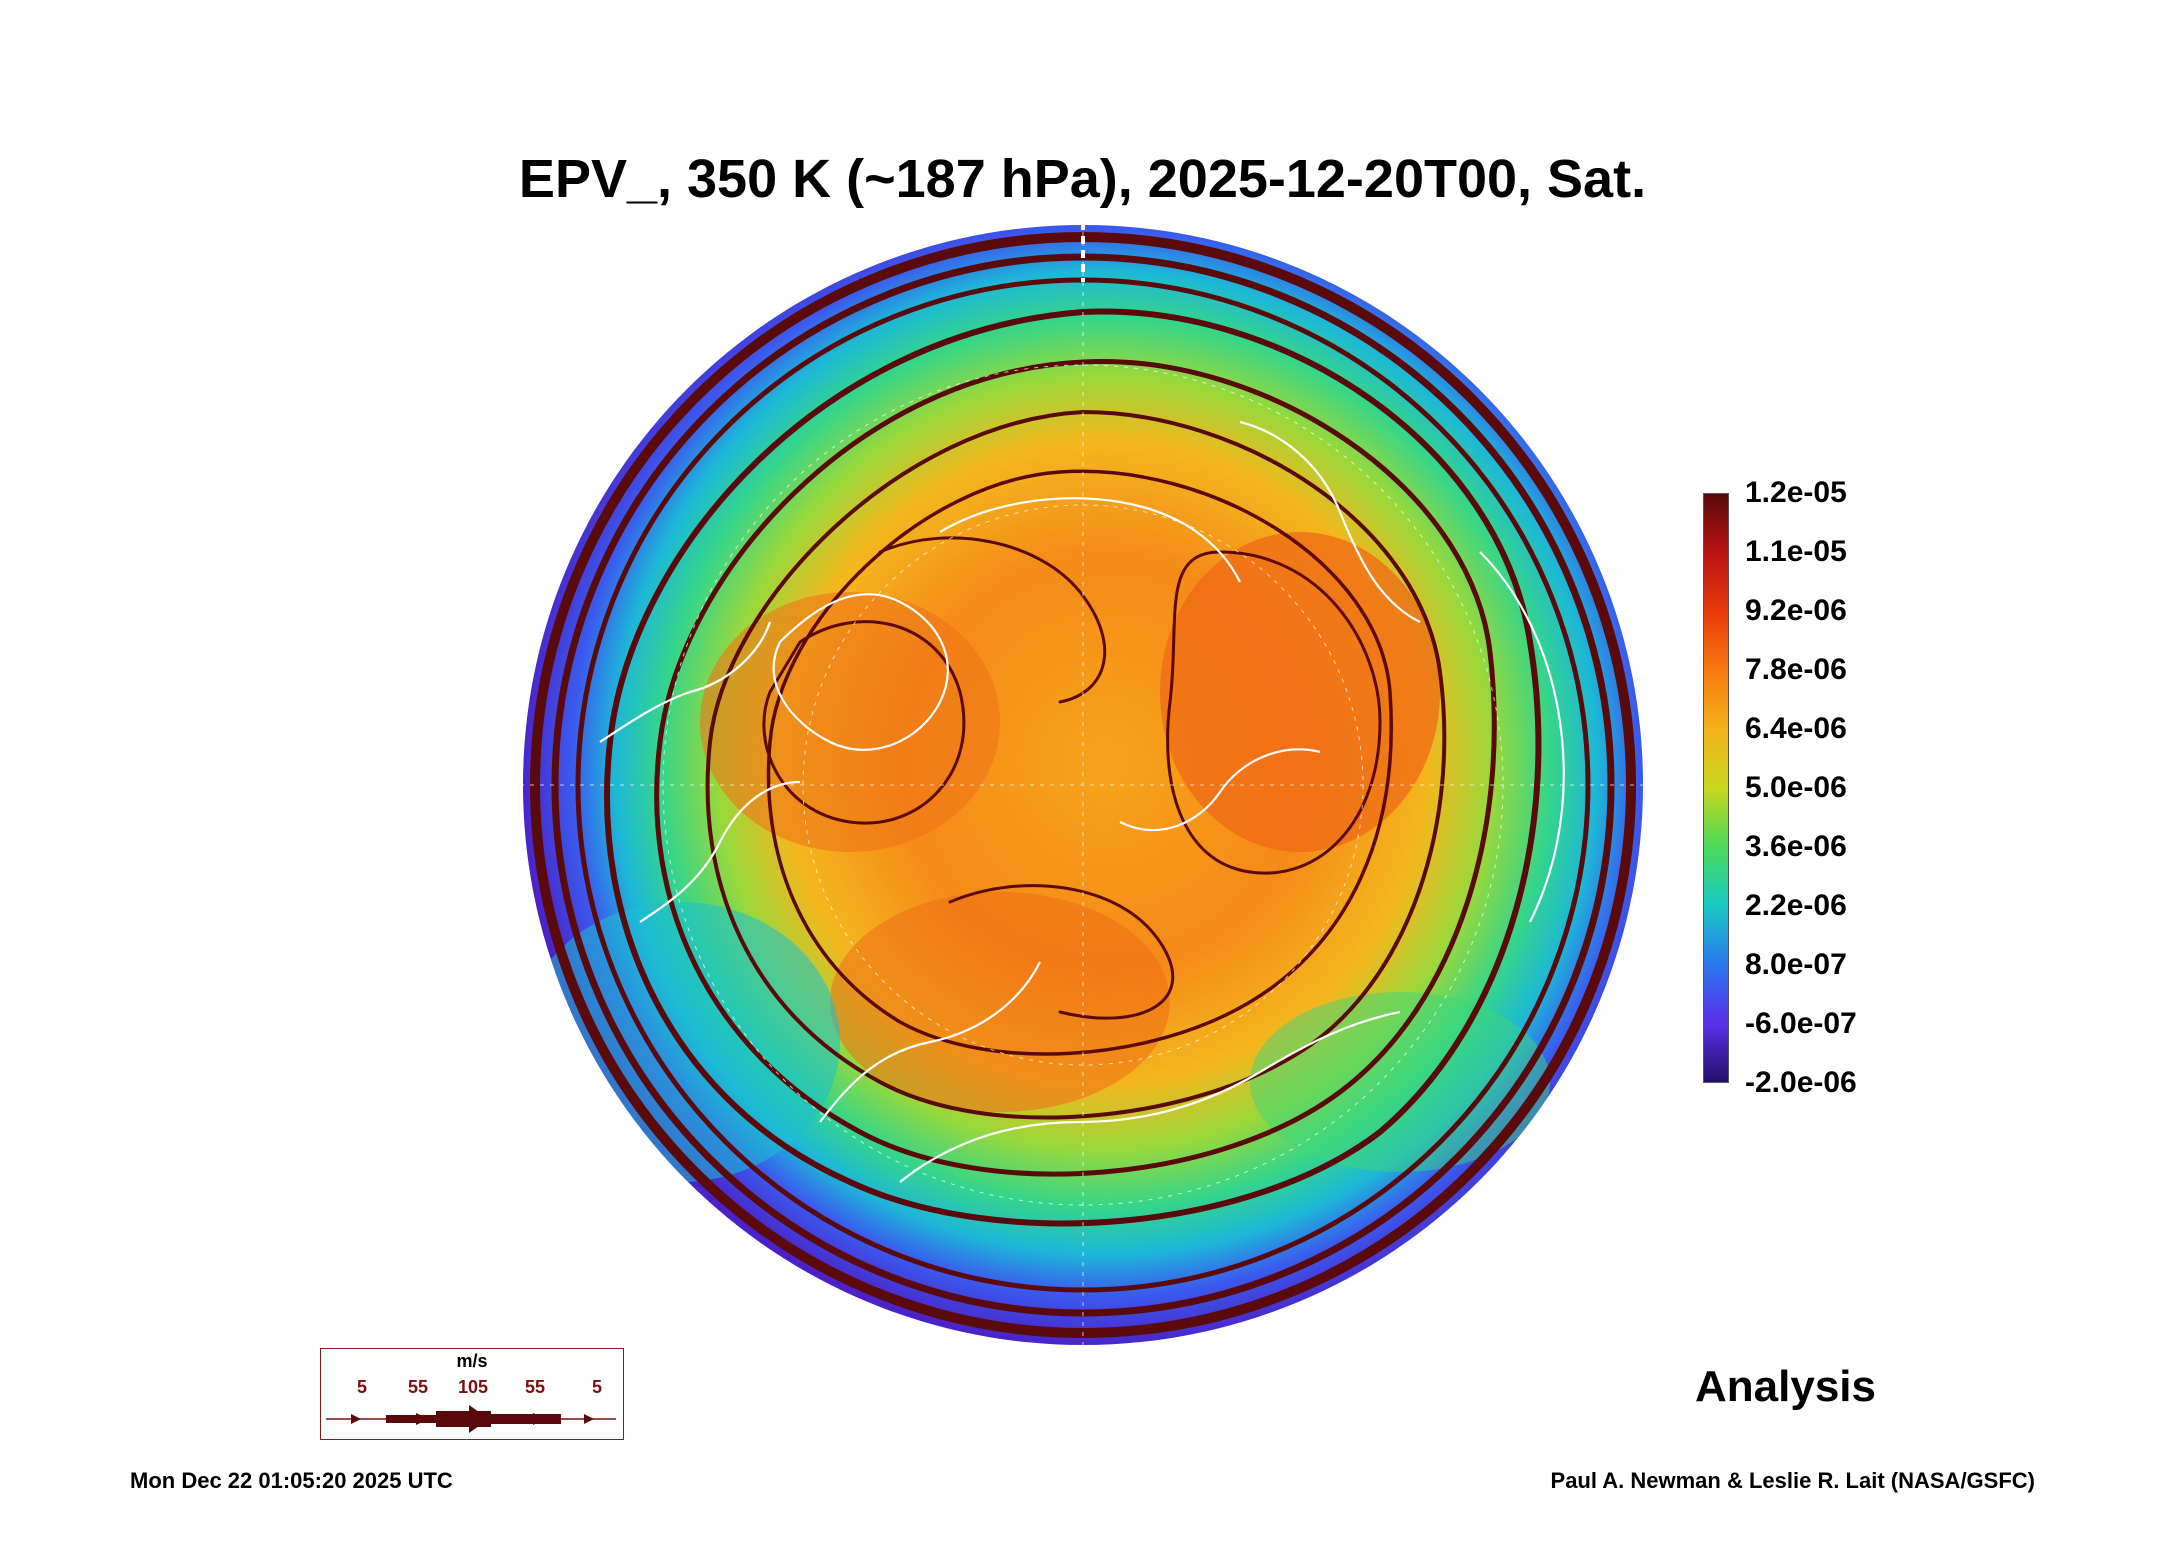  What do you see at coordinates (850, 722) in the screenshot?
I see `pv-lobe-west` at bounding box center [850, 722].